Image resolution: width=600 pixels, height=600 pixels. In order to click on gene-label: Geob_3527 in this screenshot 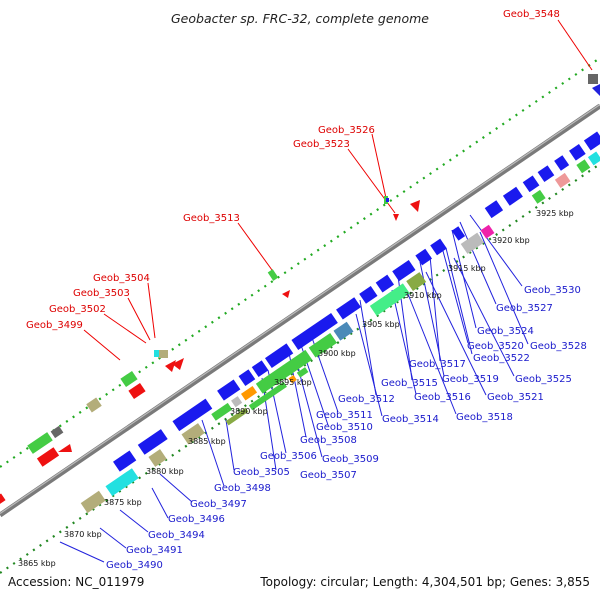, I will do `click(524, 308)`.